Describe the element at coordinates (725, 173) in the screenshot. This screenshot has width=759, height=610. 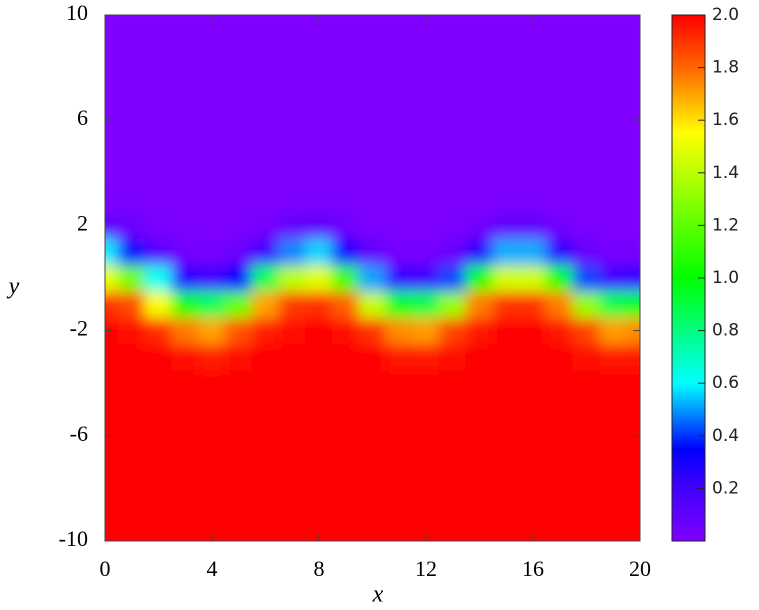
I see `colorbar-tick-label: 1.4` at that location.